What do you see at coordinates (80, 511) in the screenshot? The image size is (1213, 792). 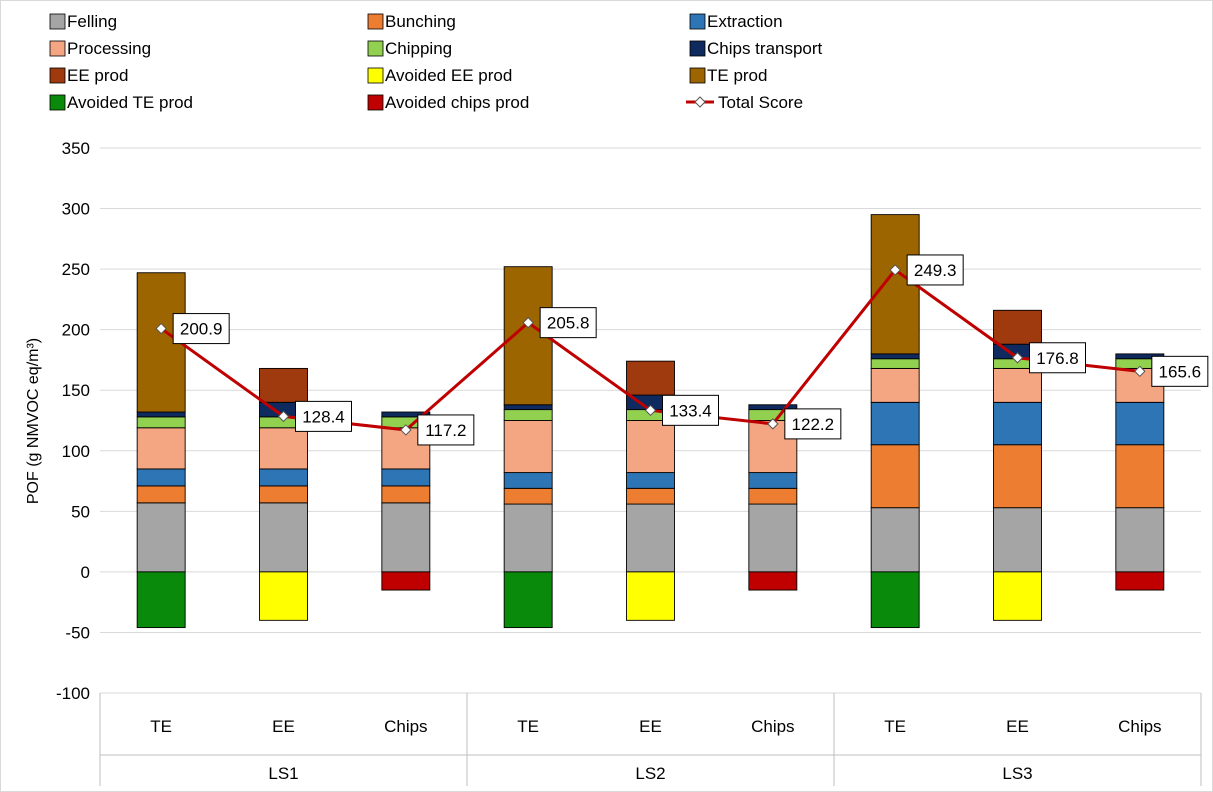 I see `y-tick-label: 50` at bounding box center [80, 511].